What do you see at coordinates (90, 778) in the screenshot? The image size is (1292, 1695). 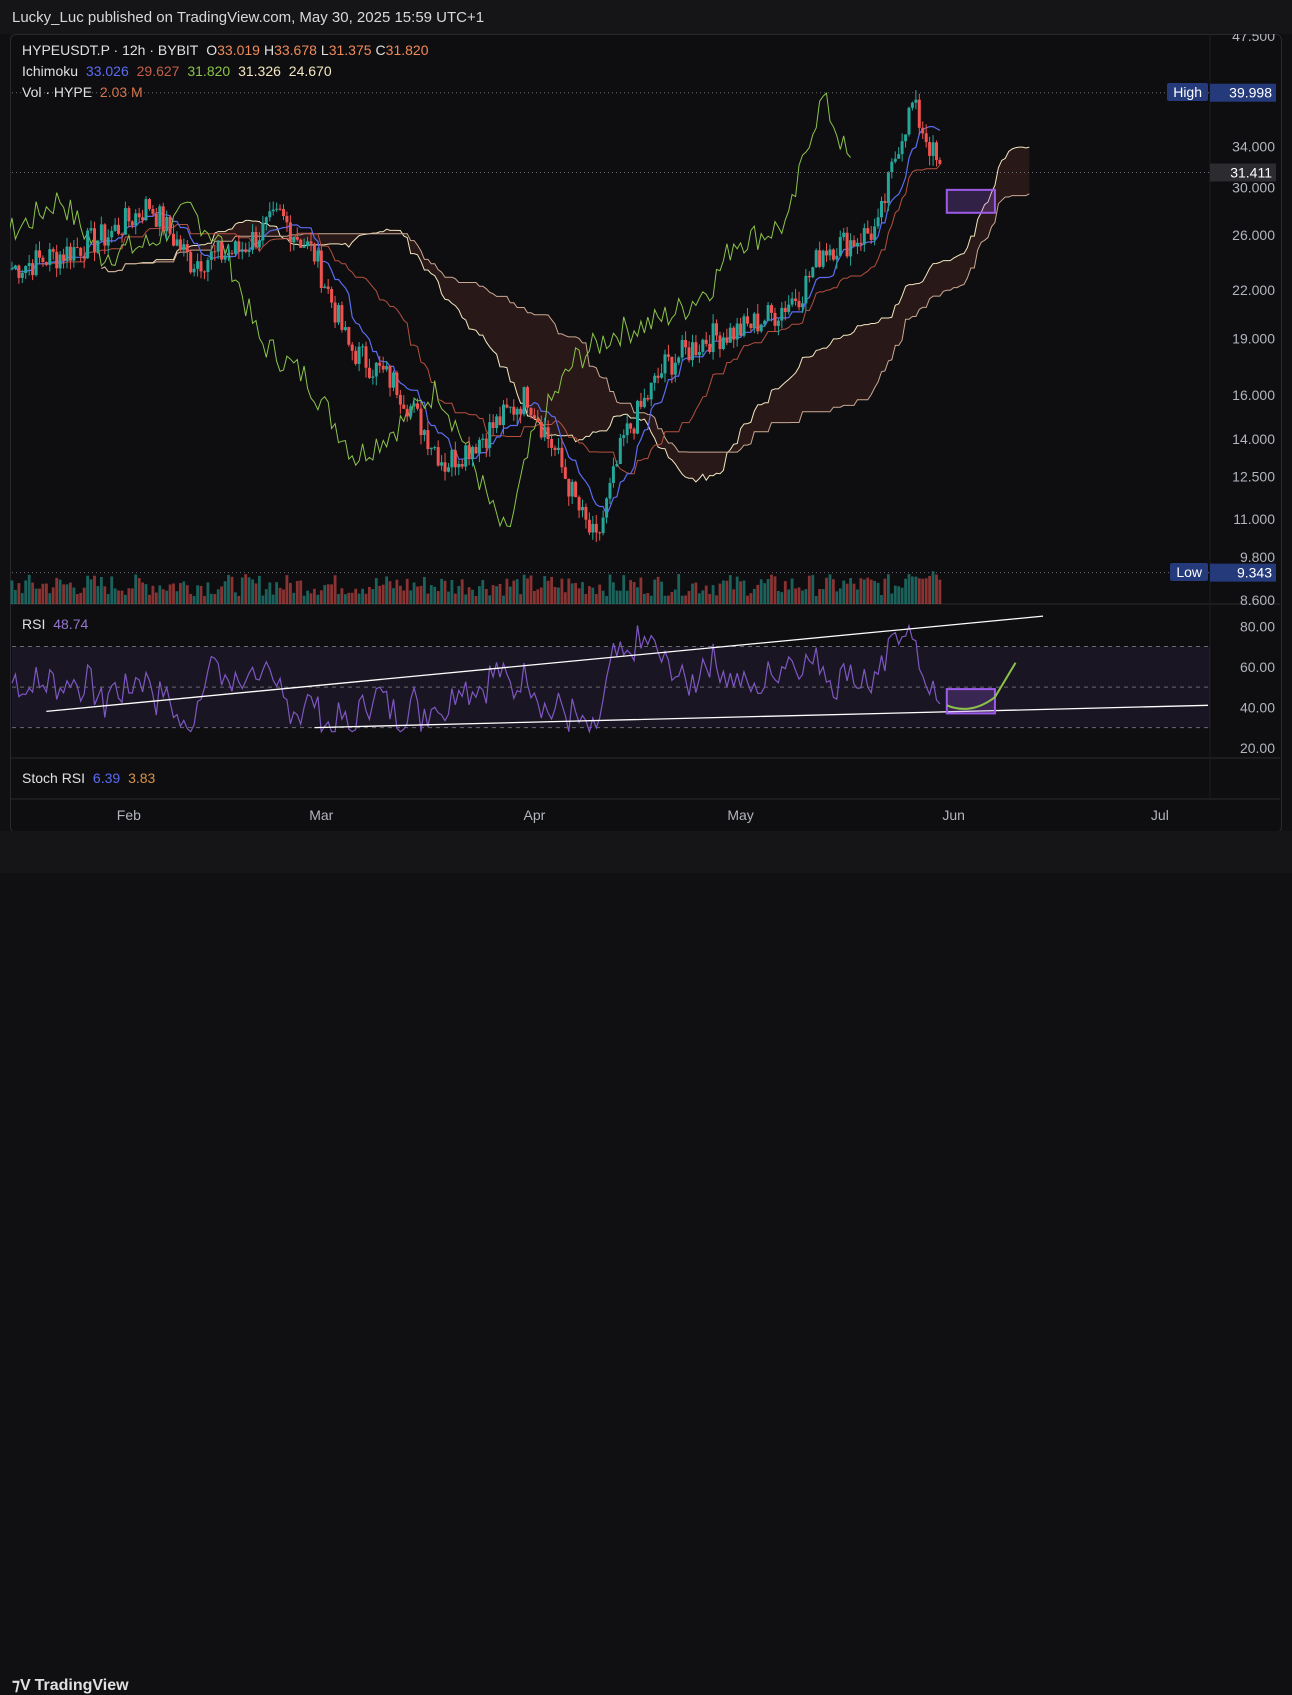 I see `stoch-legend: Stoch RSI 6.39 3.83` at bounding box center [90, 778].